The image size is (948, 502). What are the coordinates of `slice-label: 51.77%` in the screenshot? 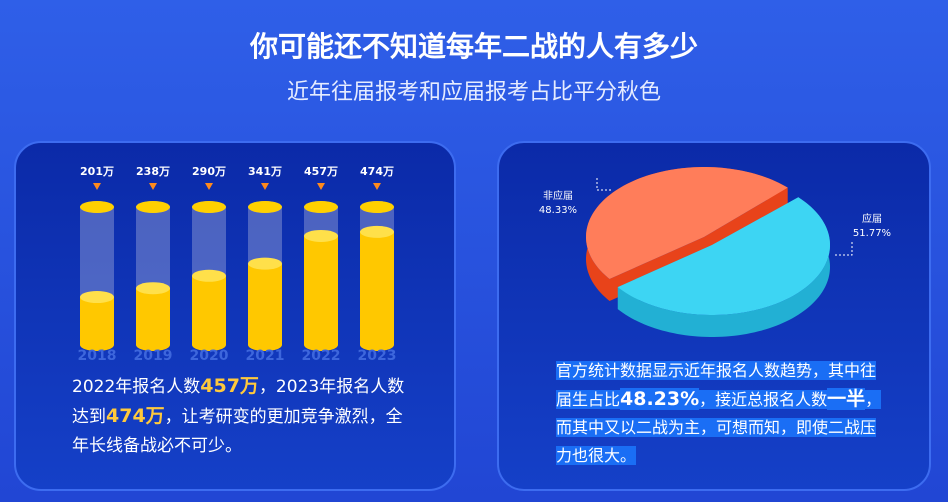 It's located at (872, 233).